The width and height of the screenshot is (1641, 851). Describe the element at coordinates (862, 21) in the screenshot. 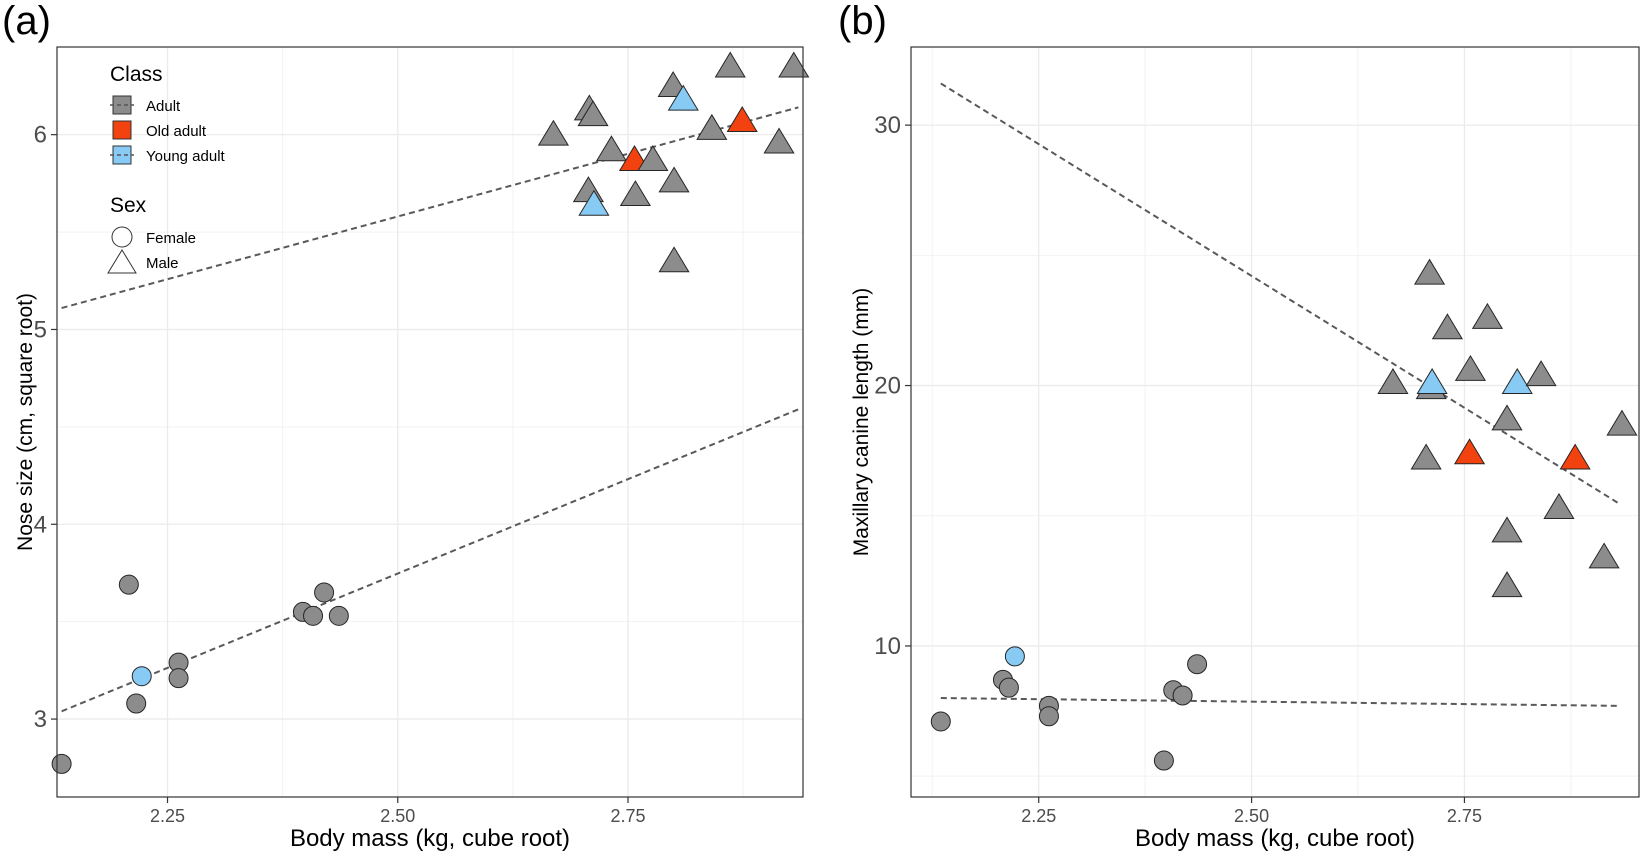

I see `panel-label-b: (b)` at that location.